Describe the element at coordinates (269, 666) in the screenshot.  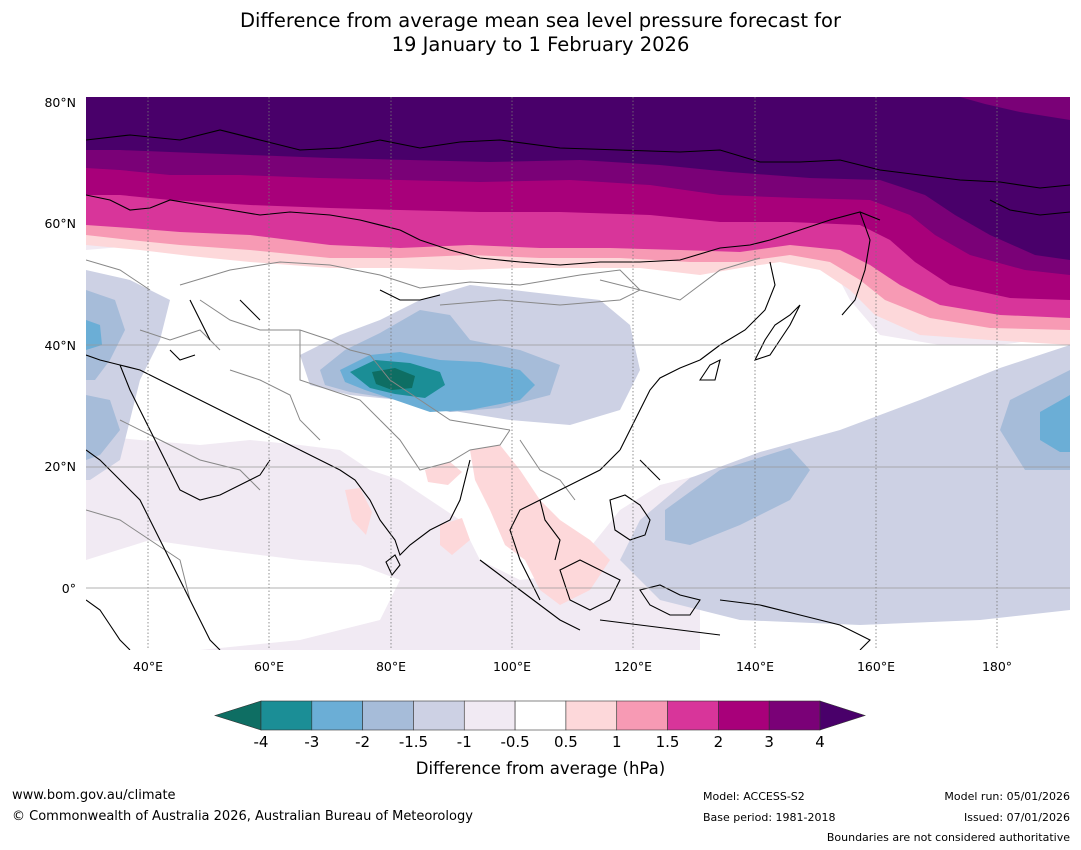
I see `lon-label-60e: 60°E` at that location.